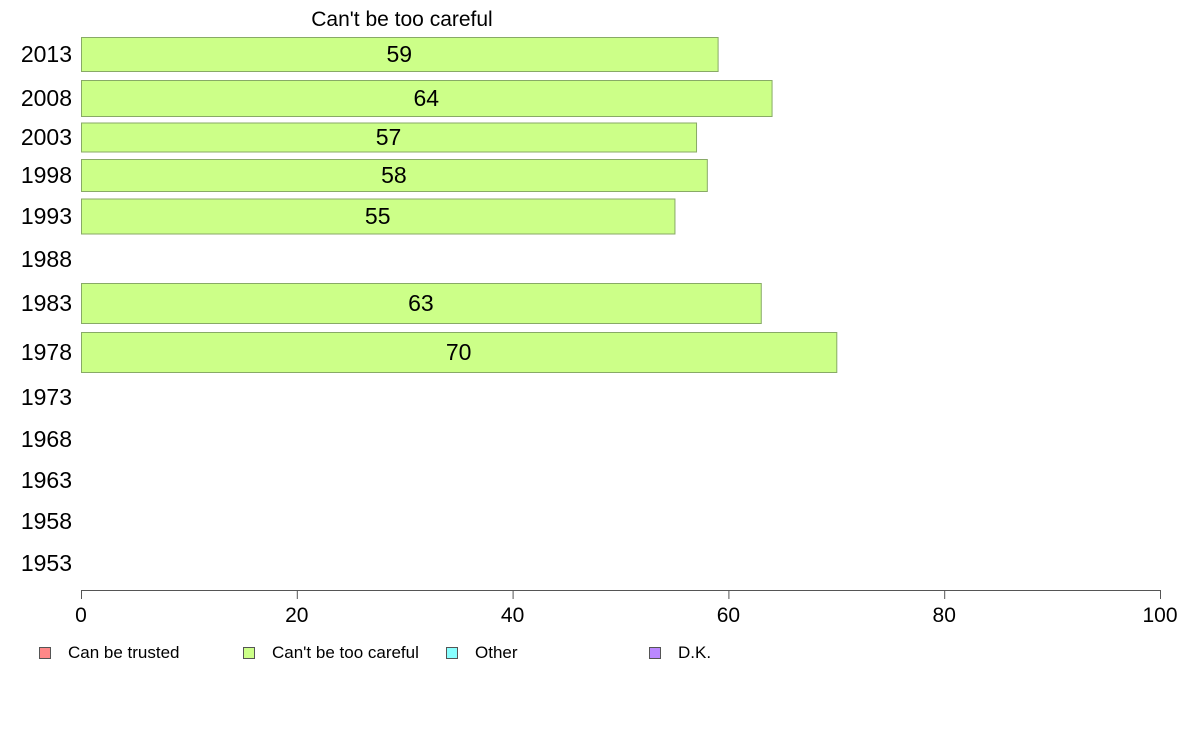 The width and height of the screenshot is (1188, 736). Describe the element at coordinates (296, 615) in the screenshot. I see `x-tick-label: 20` at that location.